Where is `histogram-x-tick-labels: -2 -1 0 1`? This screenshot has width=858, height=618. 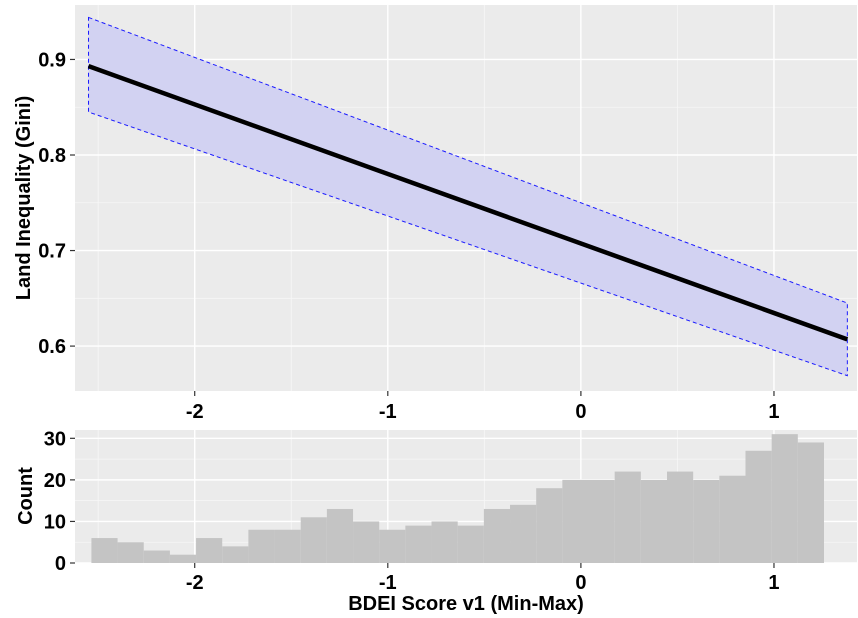 histogram-x-tick-labels: -2 -1 0 1 is located at coordinates (483, 578).